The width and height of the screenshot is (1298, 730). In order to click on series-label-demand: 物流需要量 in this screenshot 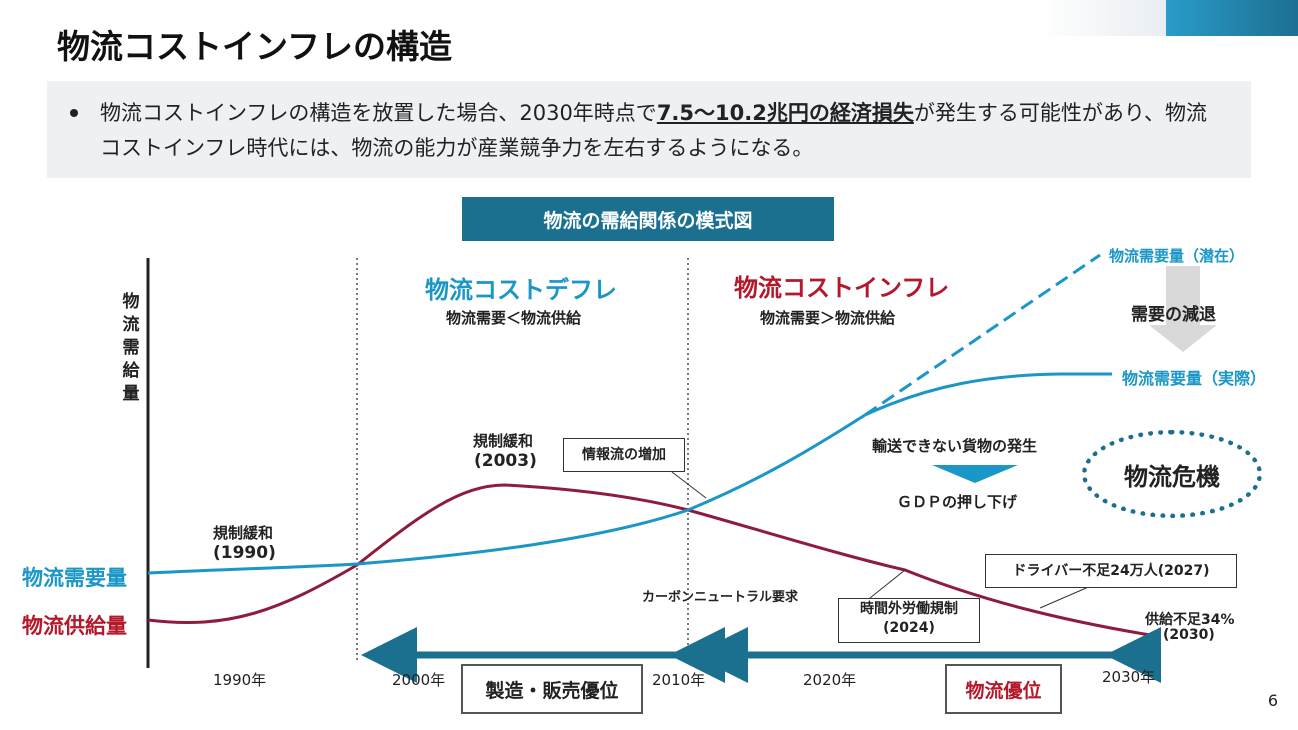, I will do `click(74, 578)`.